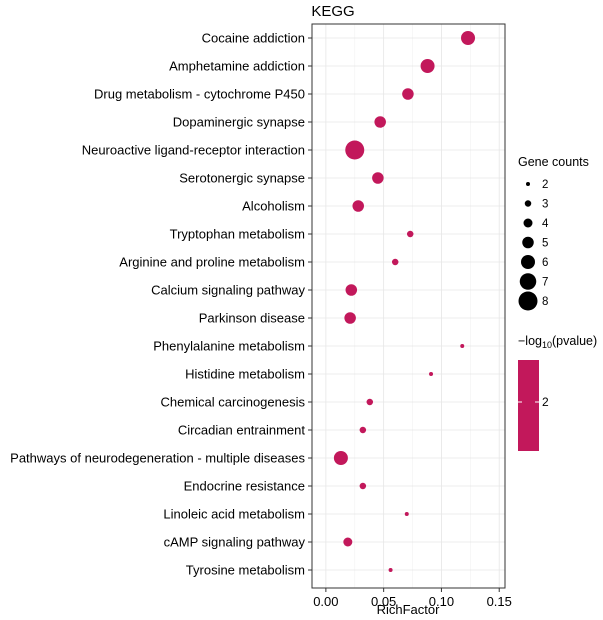  I want to click on size-legend-title: Gene counts, so click(553, 162).